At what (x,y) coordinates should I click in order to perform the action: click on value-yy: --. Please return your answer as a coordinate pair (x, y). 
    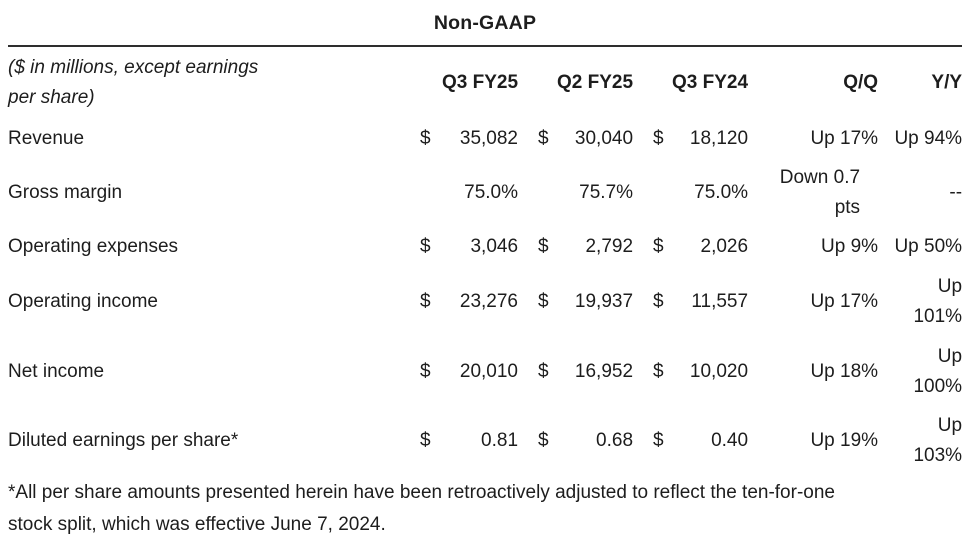
    Looking at the image, I should click on (956, 192).